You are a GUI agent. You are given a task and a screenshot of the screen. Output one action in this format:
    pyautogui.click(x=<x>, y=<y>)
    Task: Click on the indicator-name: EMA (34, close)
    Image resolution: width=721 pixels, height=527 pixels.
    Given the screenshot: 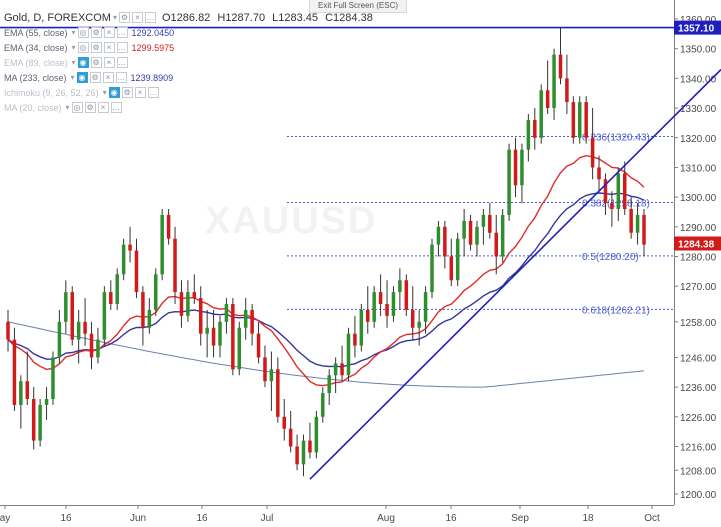 What is the action you would take?
    pyautogui.click(x=36, y=47)
    